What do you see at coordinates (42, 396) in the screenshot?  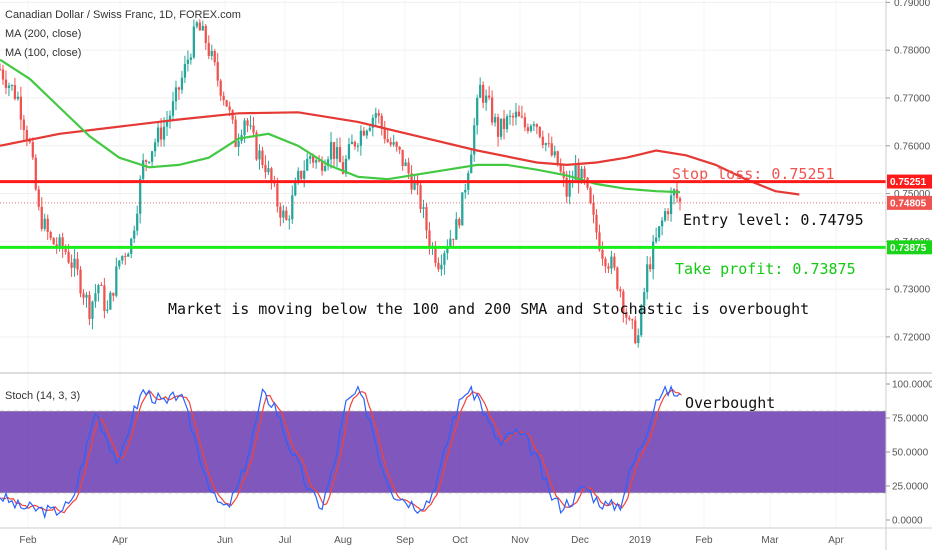 I see `stoch-title: Stoch (14, 3, 3)` at bounding box center [42, 396].